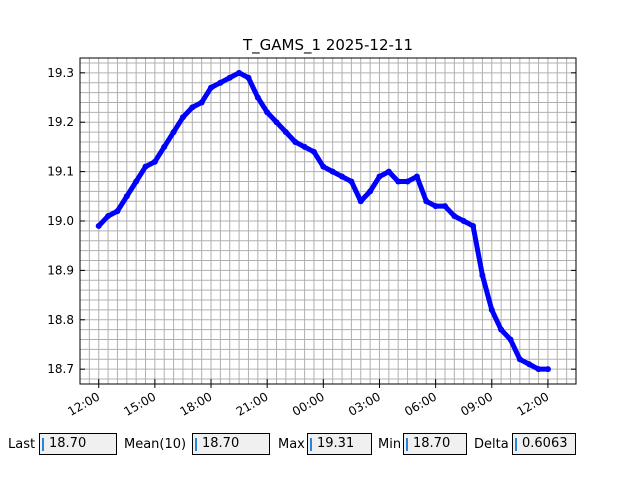 The image size is (640, 480). Describe the element at coordinates (196, 403) in the screenshot. I see `x-tick-label: 18:00` at that location.